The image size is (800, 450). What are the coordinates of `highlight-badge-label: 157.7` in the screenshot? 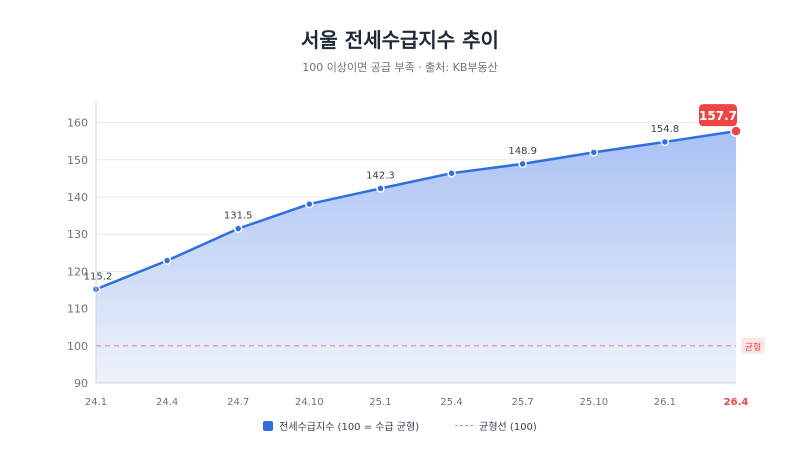 It's located at (718, 116).